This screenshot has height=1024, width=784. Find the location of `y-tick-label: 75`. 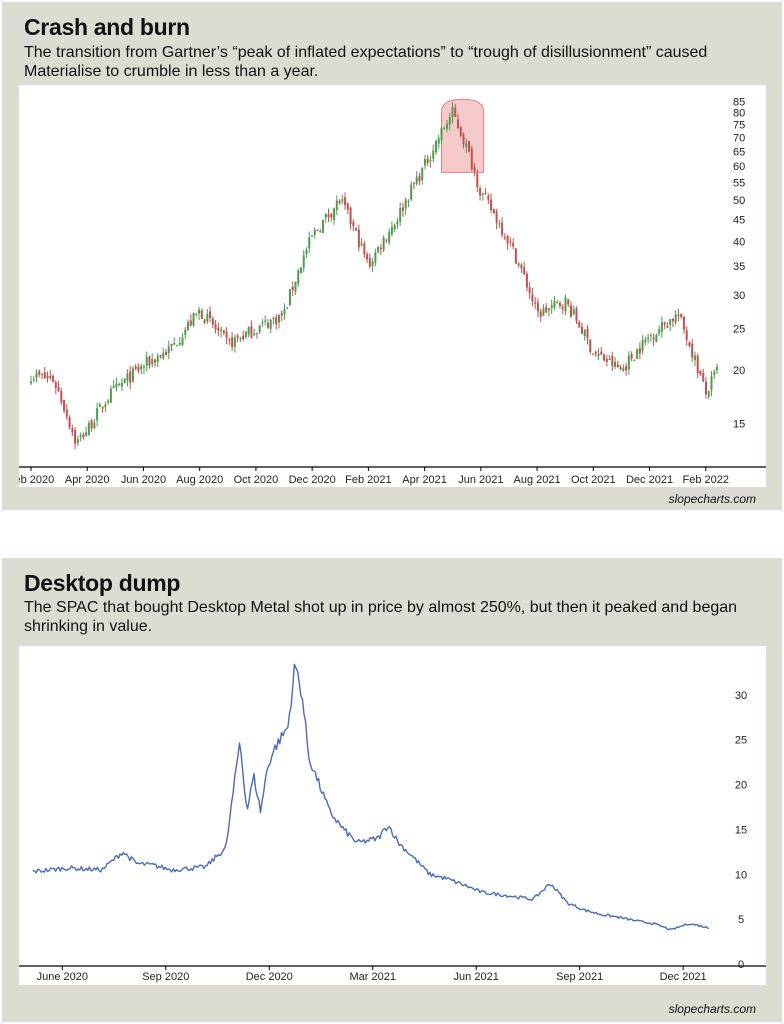

y-tick-label: 75 is located at coordinates (739, 126).